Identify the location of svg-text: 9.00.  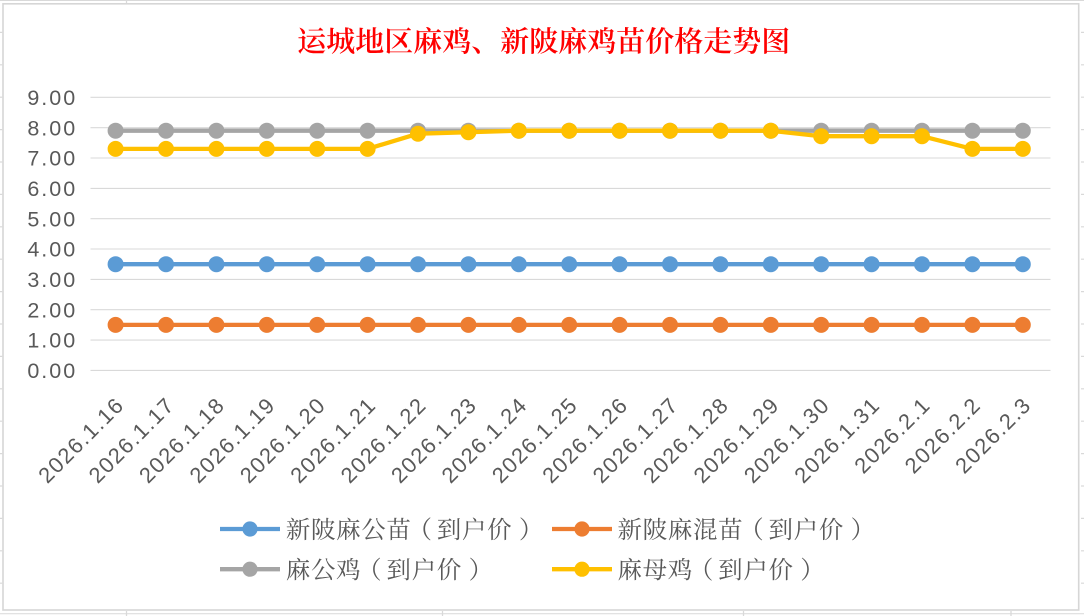
(52, 98).